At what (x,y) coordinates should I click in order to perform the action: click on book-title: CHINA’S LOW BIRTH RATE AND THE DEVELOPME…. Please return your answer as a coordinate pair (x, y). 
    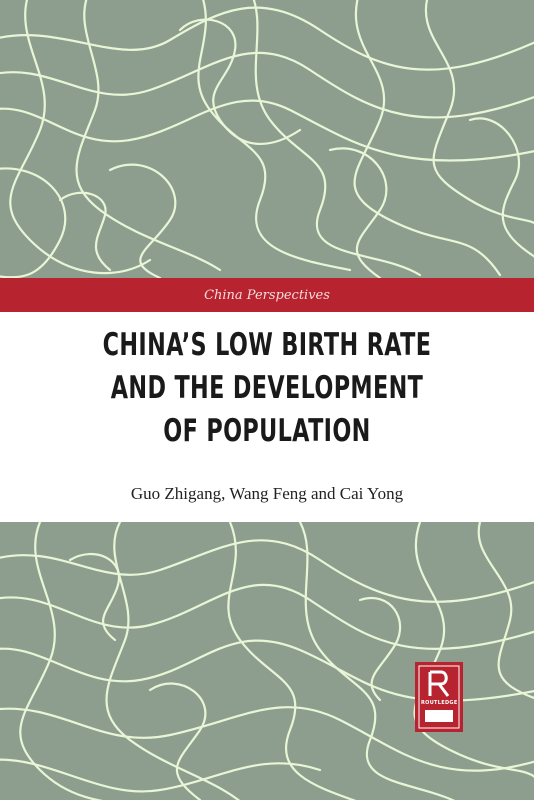
    Looking at the image, I should click on (267, 388).